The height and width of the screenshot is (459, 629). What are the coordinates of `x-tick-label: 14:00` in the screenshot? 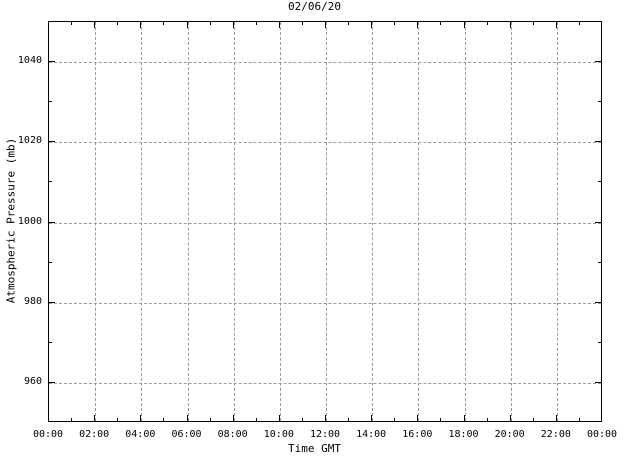 It's located at (371, 434).